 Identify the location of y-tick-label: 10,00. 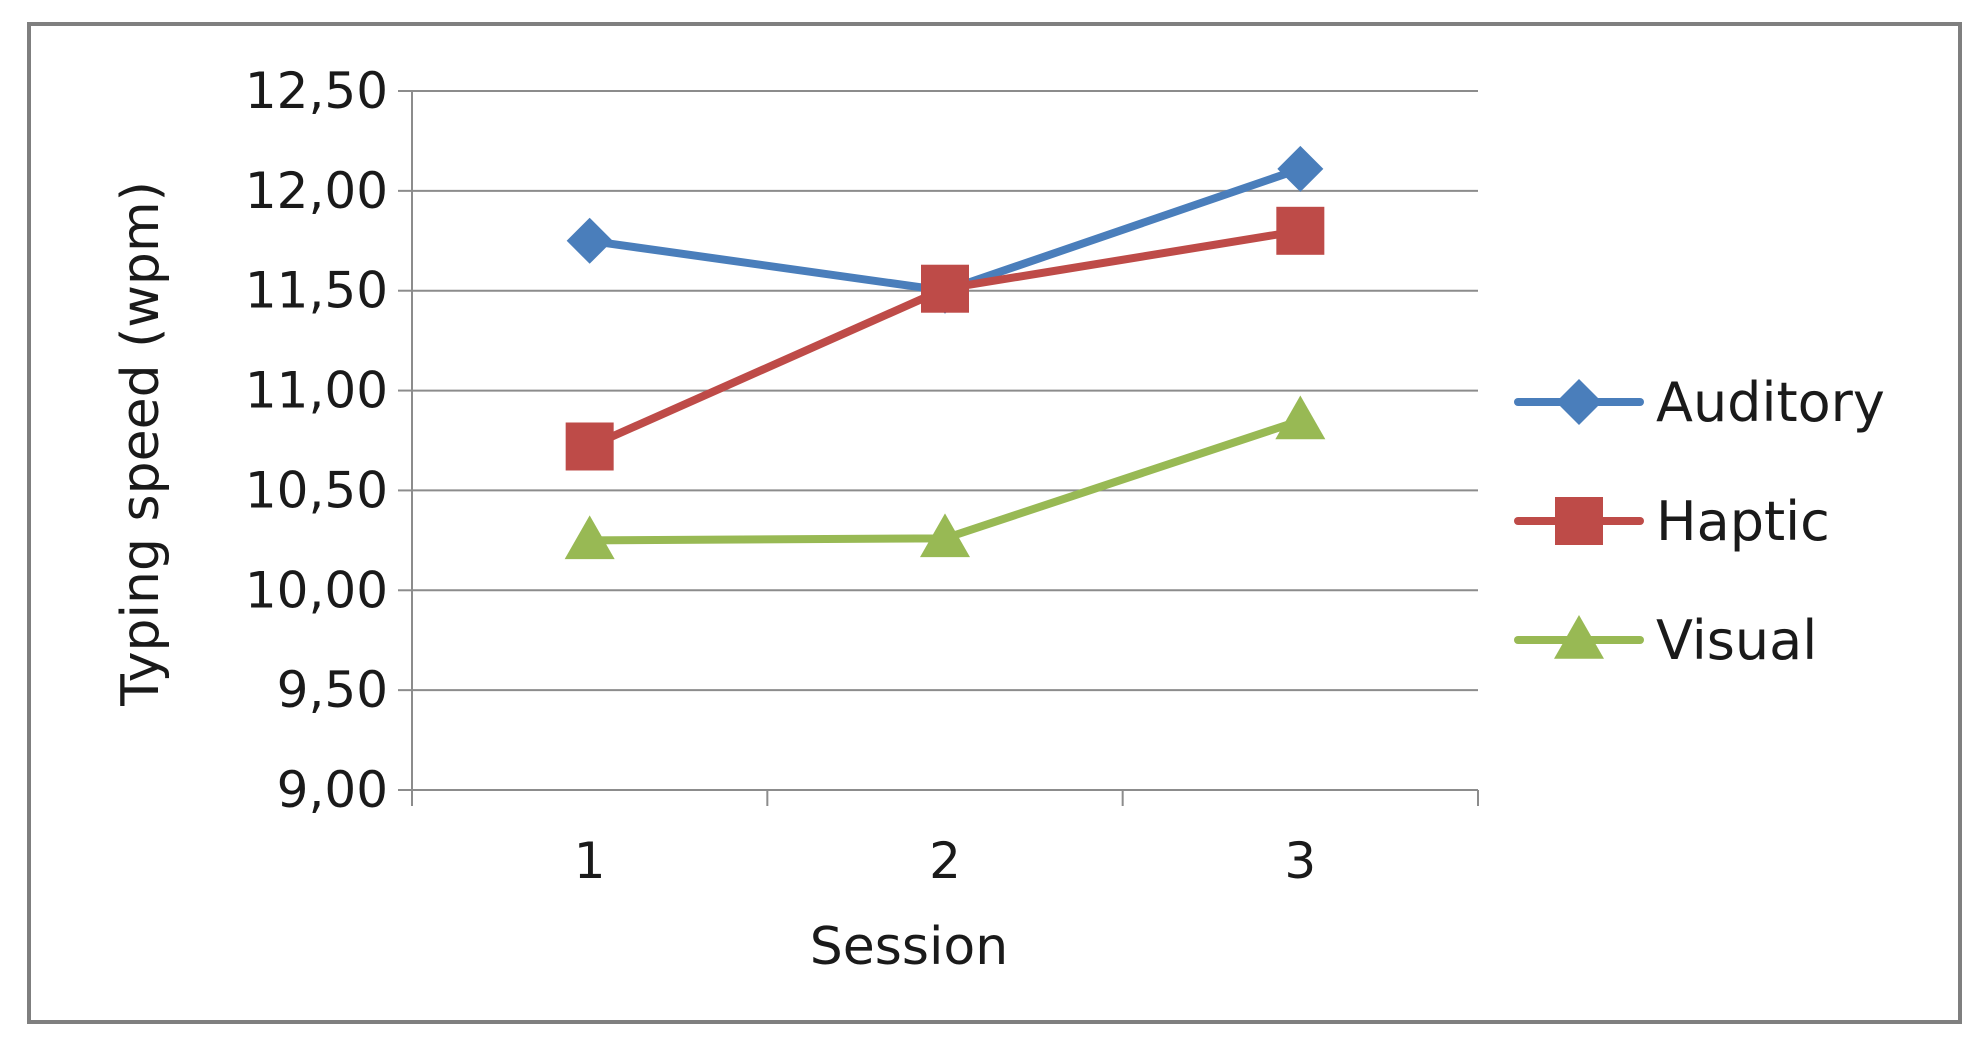
(316, 590).